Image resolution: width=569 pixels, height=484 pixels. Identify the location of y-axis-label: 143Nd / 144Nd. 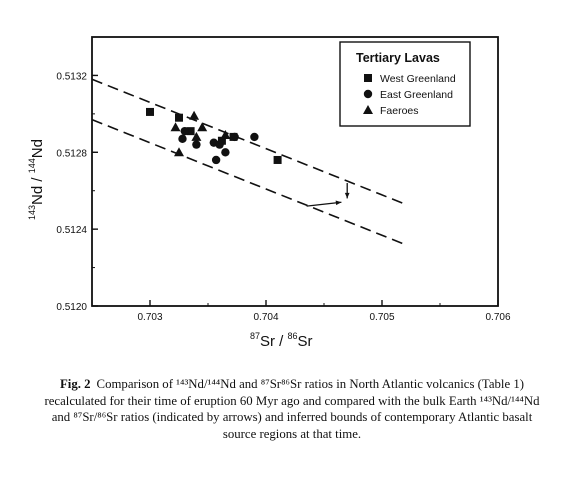
(36, 179).